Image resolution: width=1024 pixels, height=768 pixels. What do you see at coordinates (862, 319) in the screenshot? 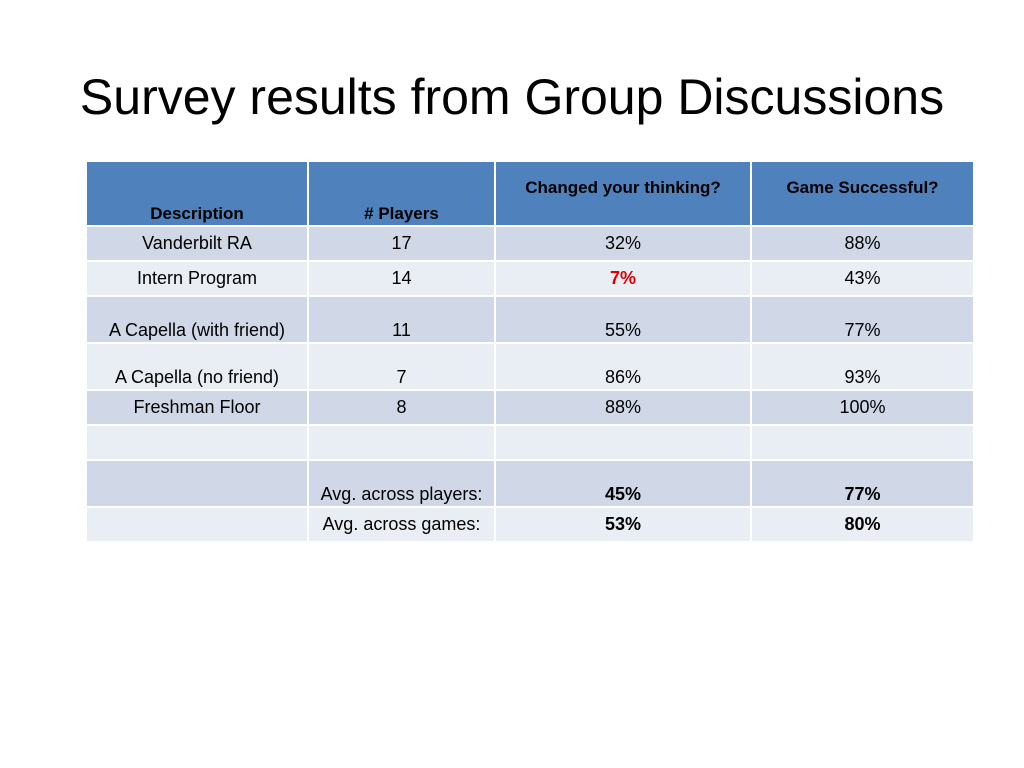
I see `cell-successful: 77%` at bounding box center [862, 319].